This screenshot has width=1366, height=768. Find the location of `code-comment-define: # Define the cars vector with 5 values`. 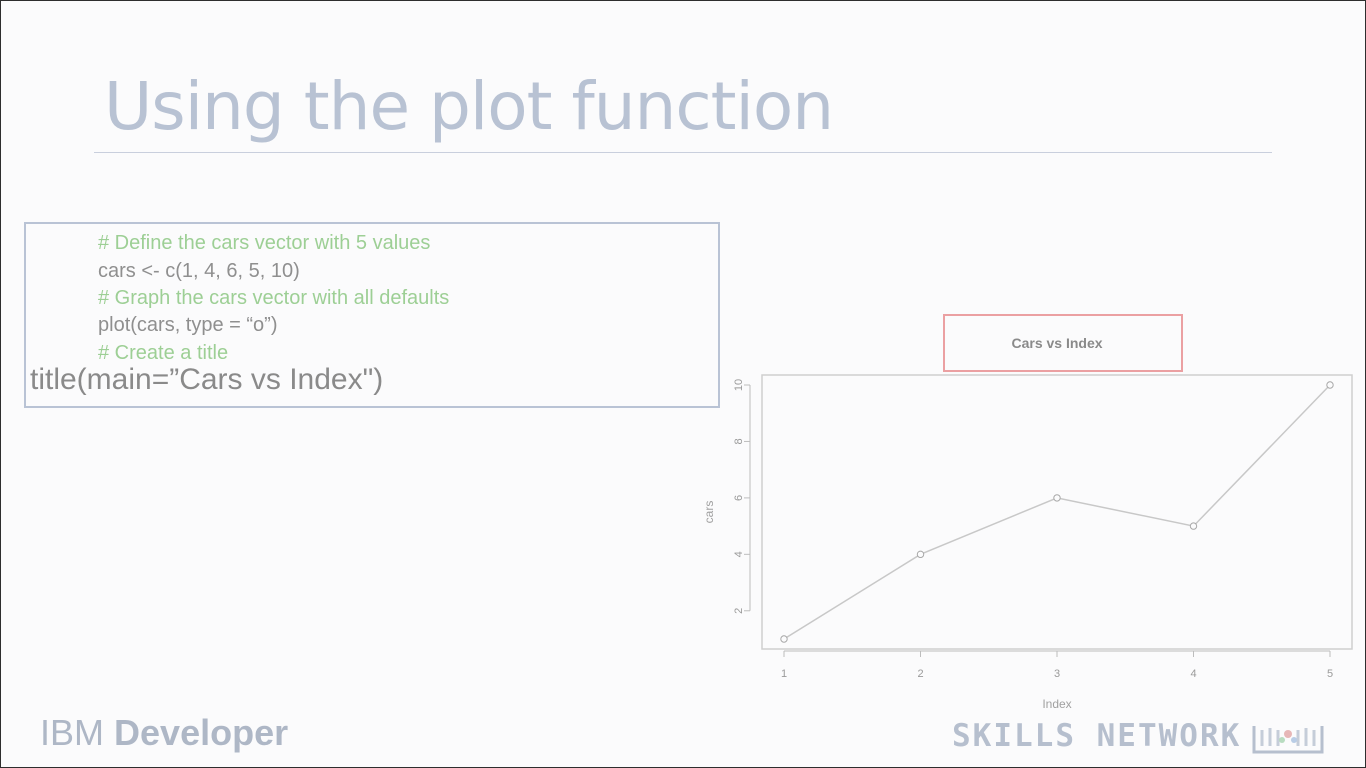

code-comment-define: # Define the cars vector with 5 values is located at coordinates (264, 243).